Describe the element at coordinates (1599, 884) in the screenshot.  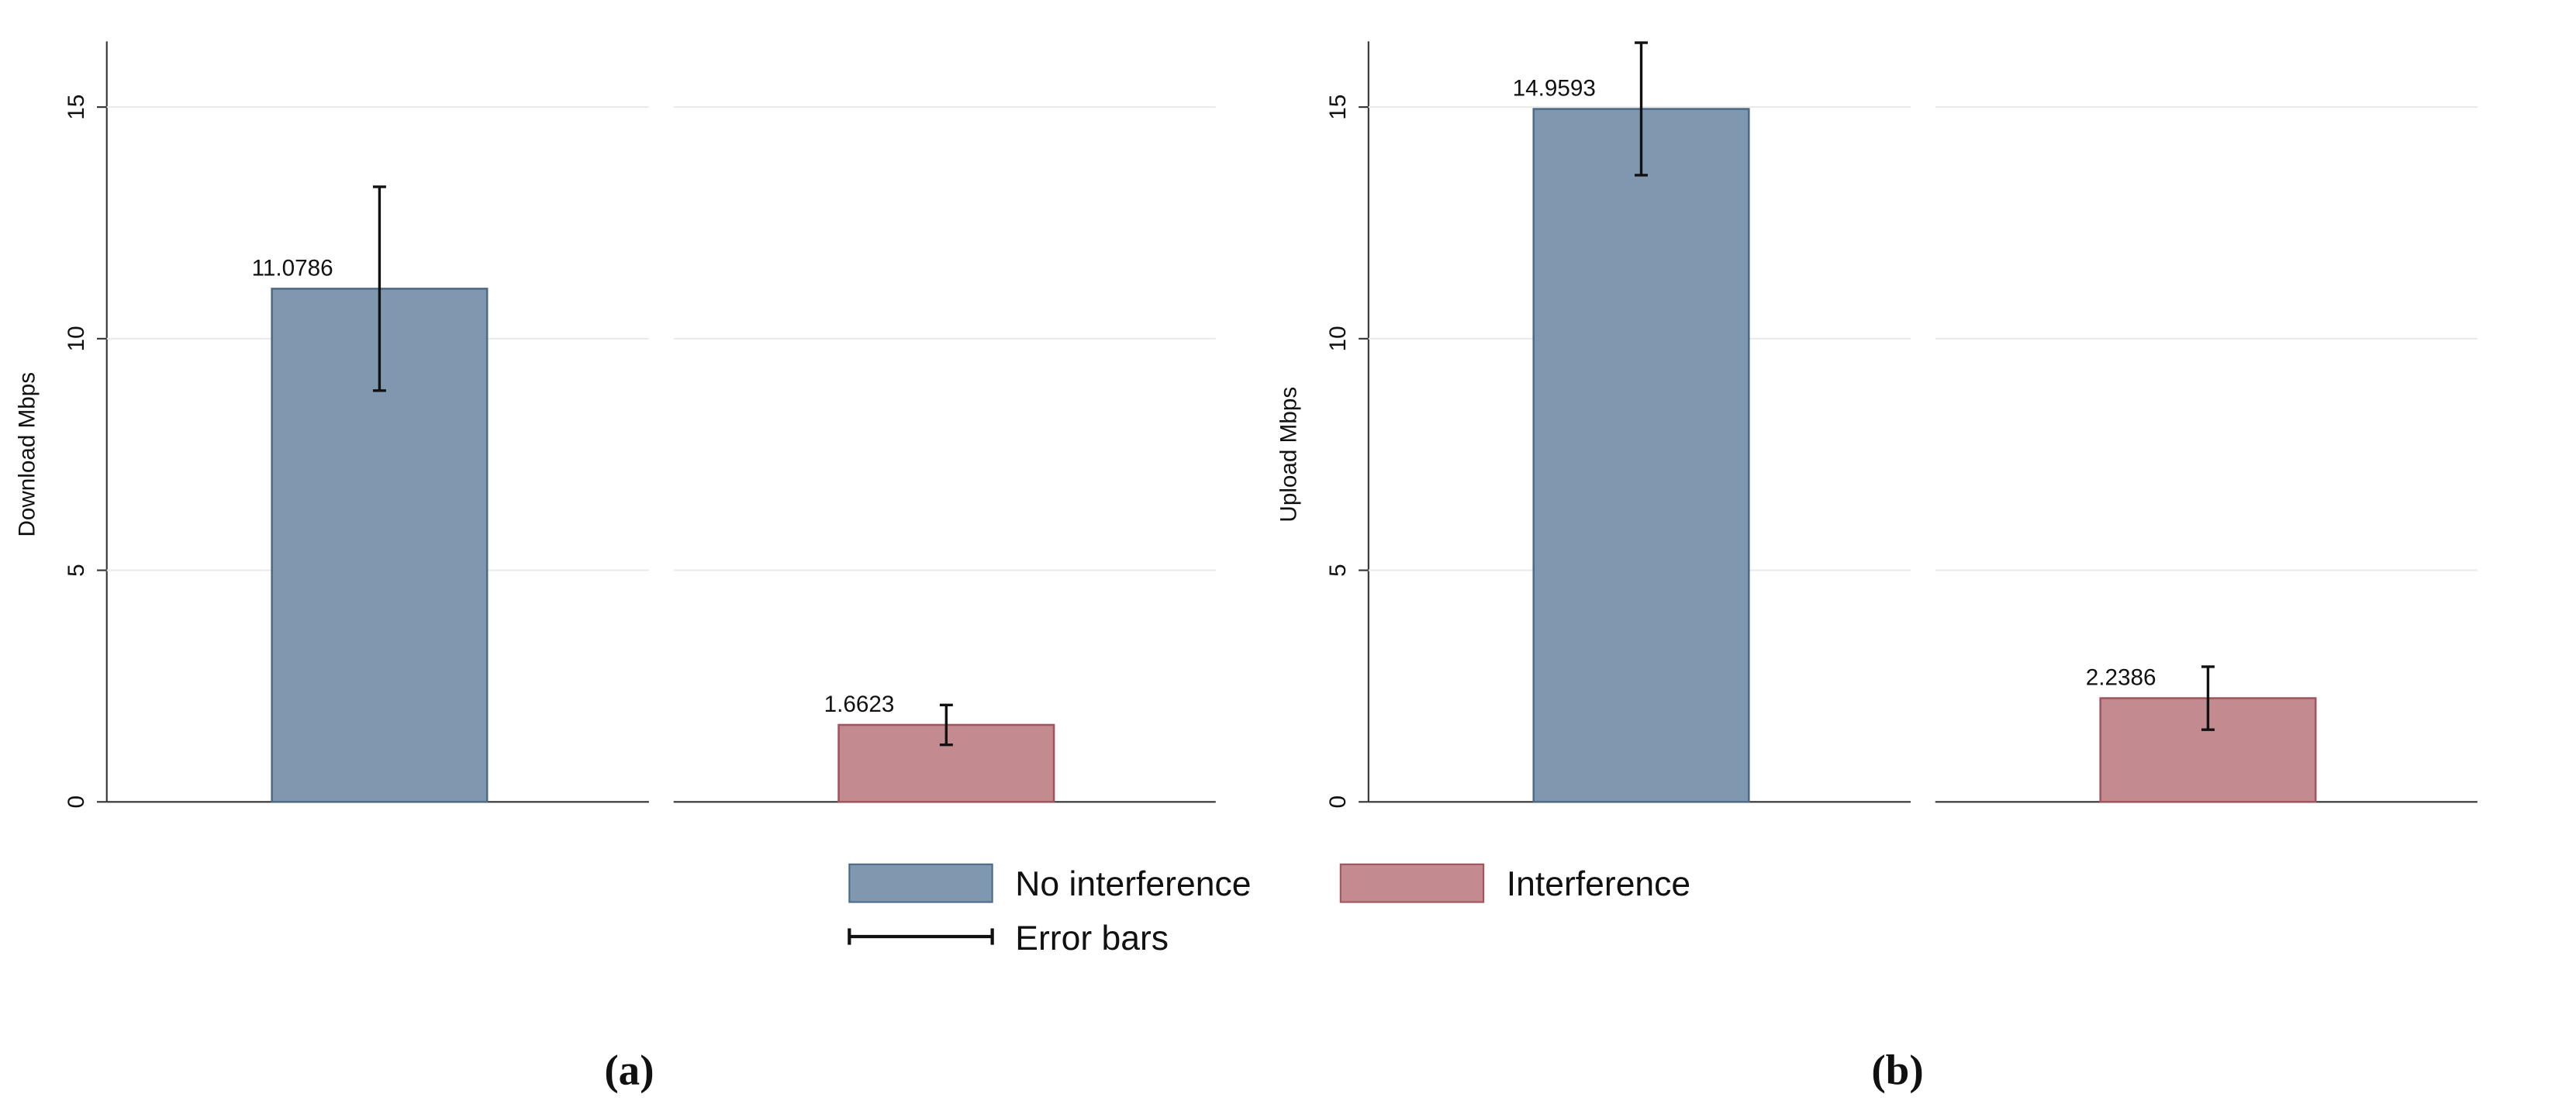
I see `legend-label: Interference` at that location.